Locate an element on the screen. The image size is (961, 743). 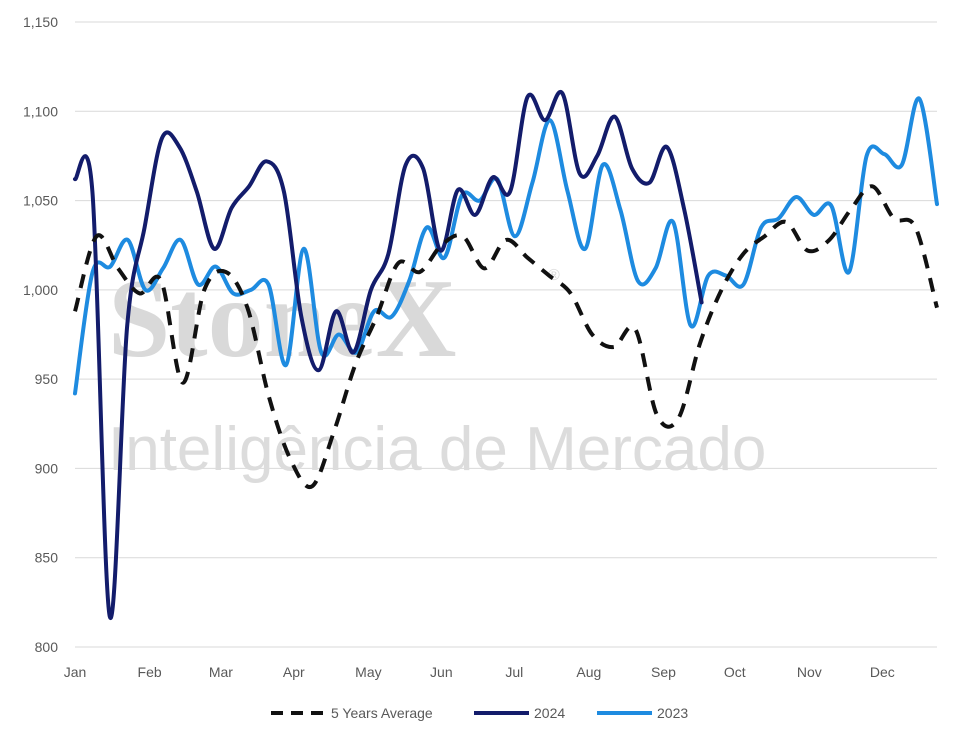
x-tick-label: Nov is located at coordinates (809, 672).